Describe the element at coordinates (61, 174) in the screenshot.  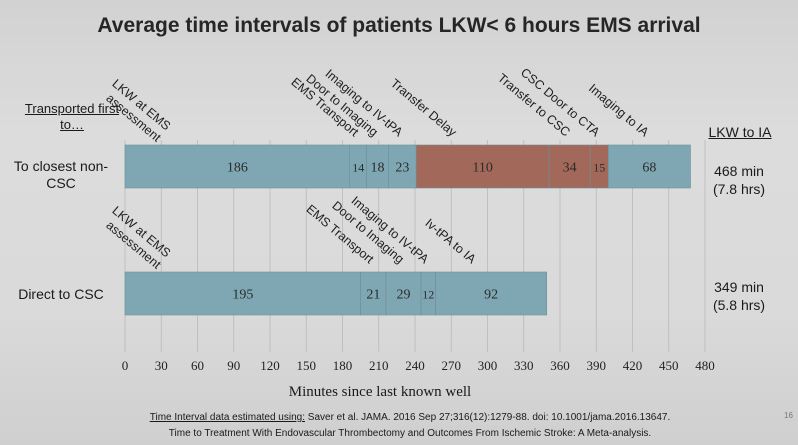
I see `row-label-non-csc: To closest non-CSC` at that location.